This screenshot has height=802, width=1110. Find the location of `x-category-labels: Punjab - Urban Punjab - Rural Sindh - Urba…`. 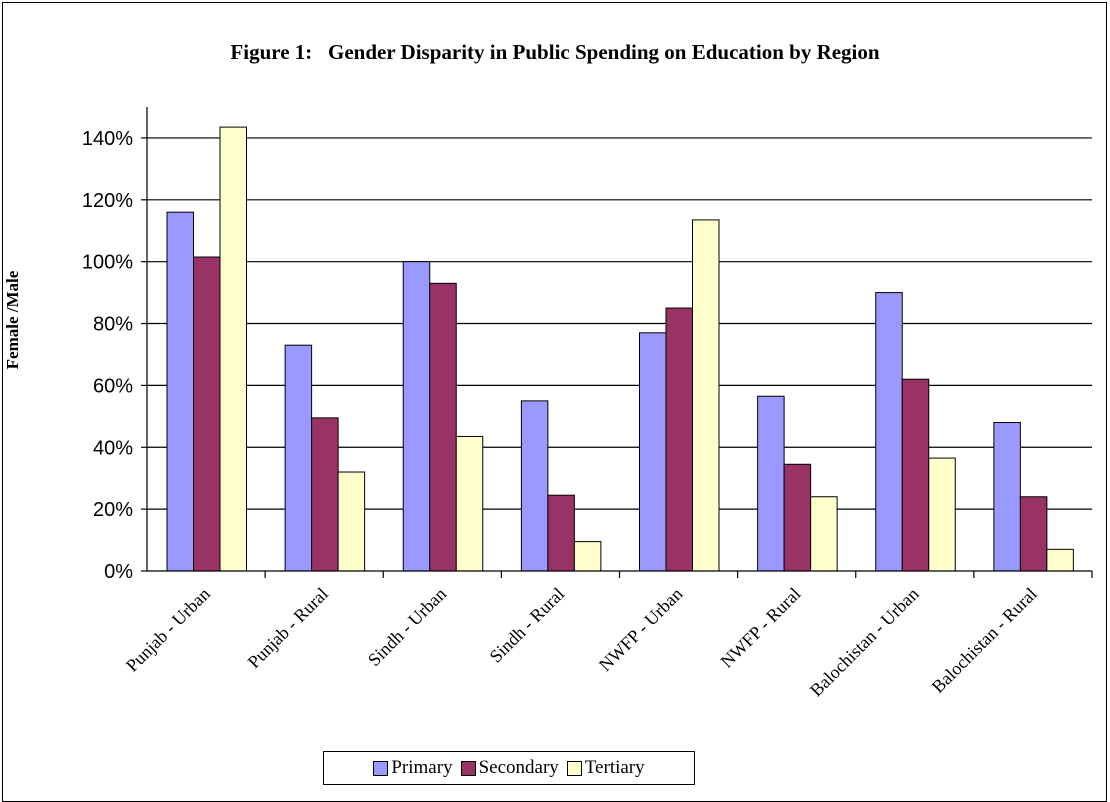

x-category-labels: Punjab - Urban Punjab - Rural Sindh - Urba… is located at coordinates (581, 642).